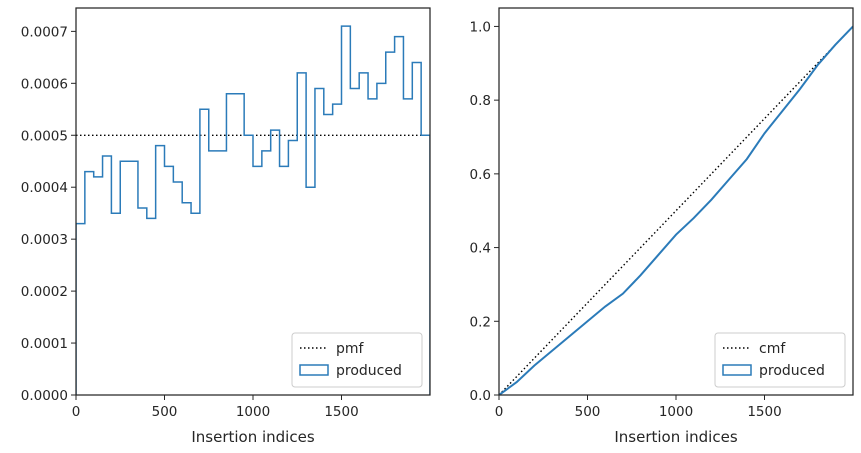 This screenshot has height=453, width=861. Describe the element at coordinates (44, 32) in the screenshot. I see `y-tick-label: 0.0007` at that location.